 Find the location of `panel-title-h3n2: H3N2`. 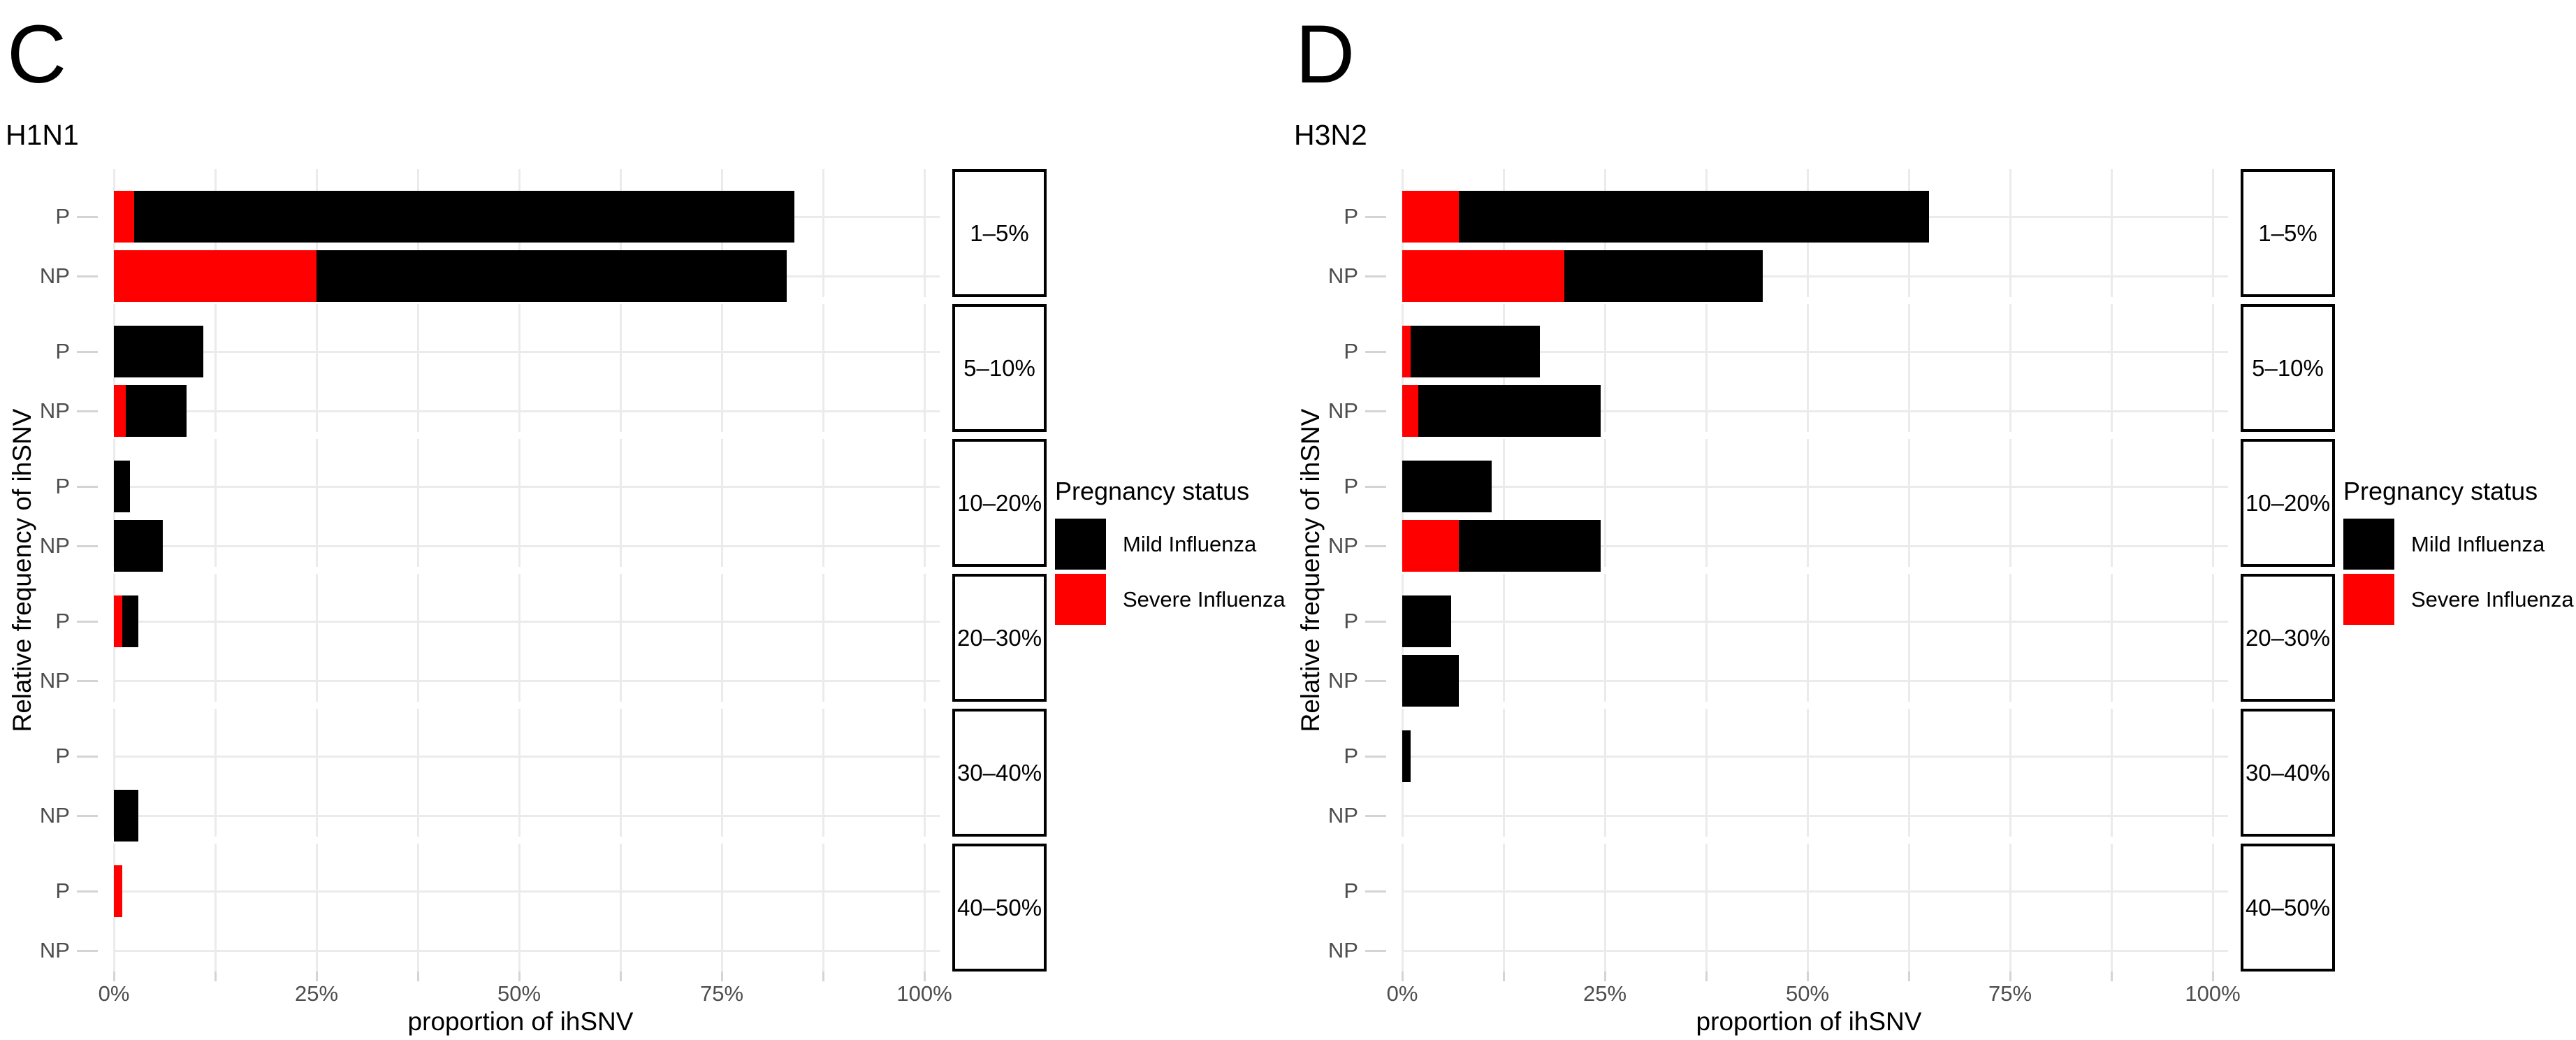

panel-title-h3n2: H3N2 is located at coordinates (1330, 135).